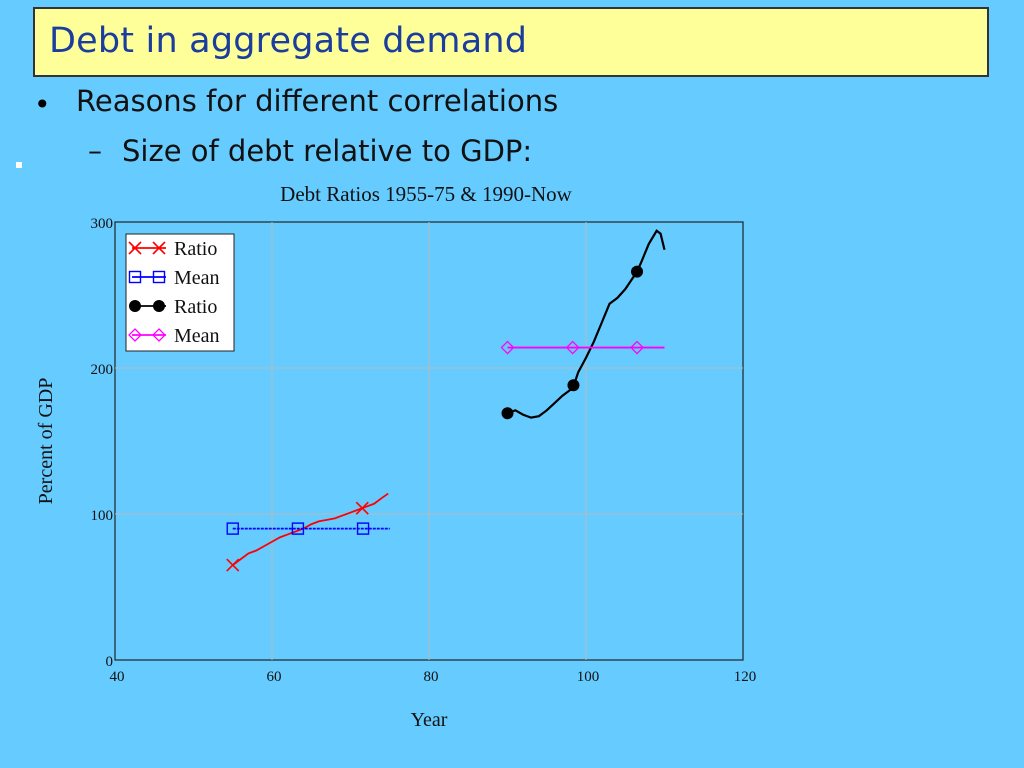  I want to click on legend-box, so click(180, 292).